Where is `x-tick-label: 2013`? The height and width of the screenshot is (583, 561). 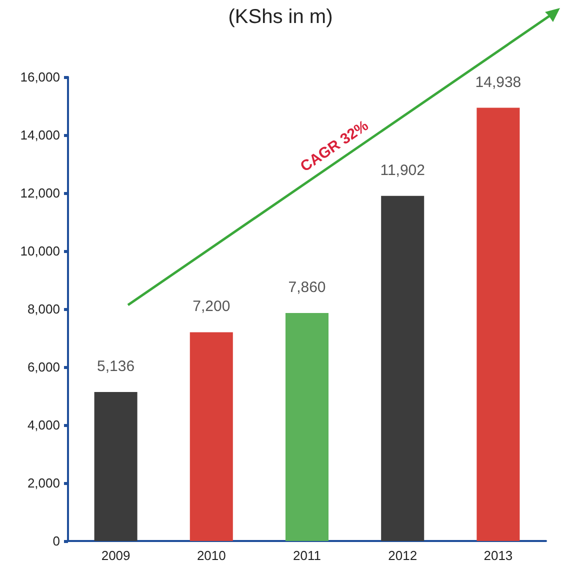 x-tick-label: 2013 is located at coordinates (498, 555).